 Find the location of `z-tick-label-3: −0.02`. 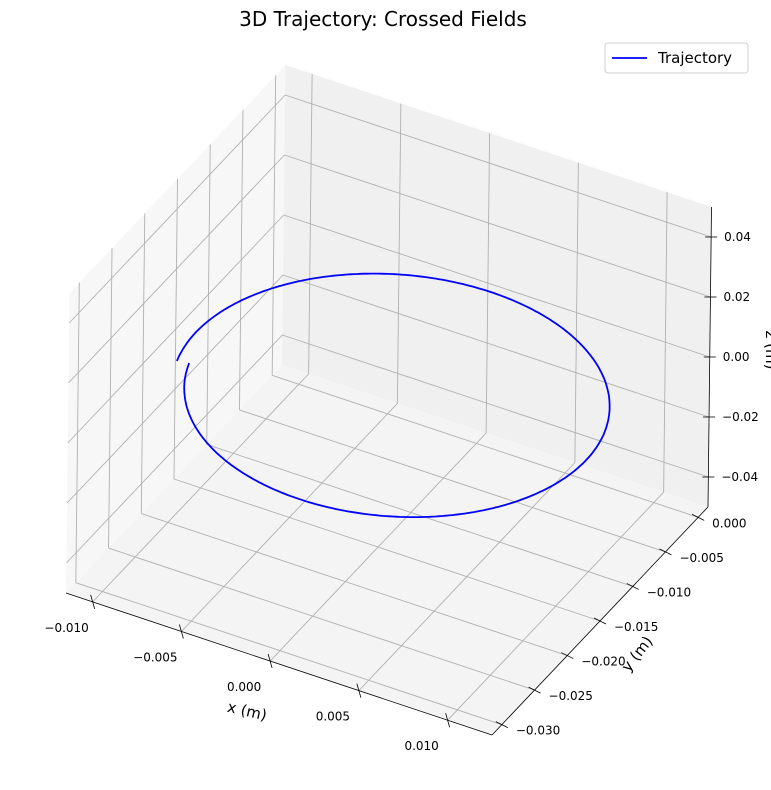

z-tick-label-3: −0.02 is located at coordinates (740, 417).